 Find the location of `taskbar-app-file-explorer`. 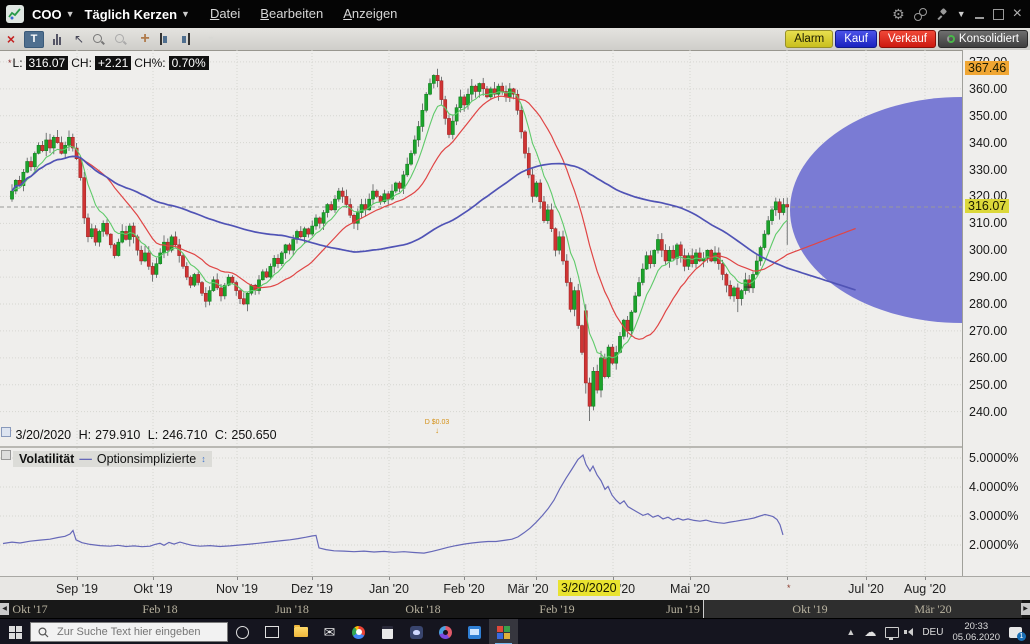

taskbar-app-file-explorer is located at coordinates (300, 631).